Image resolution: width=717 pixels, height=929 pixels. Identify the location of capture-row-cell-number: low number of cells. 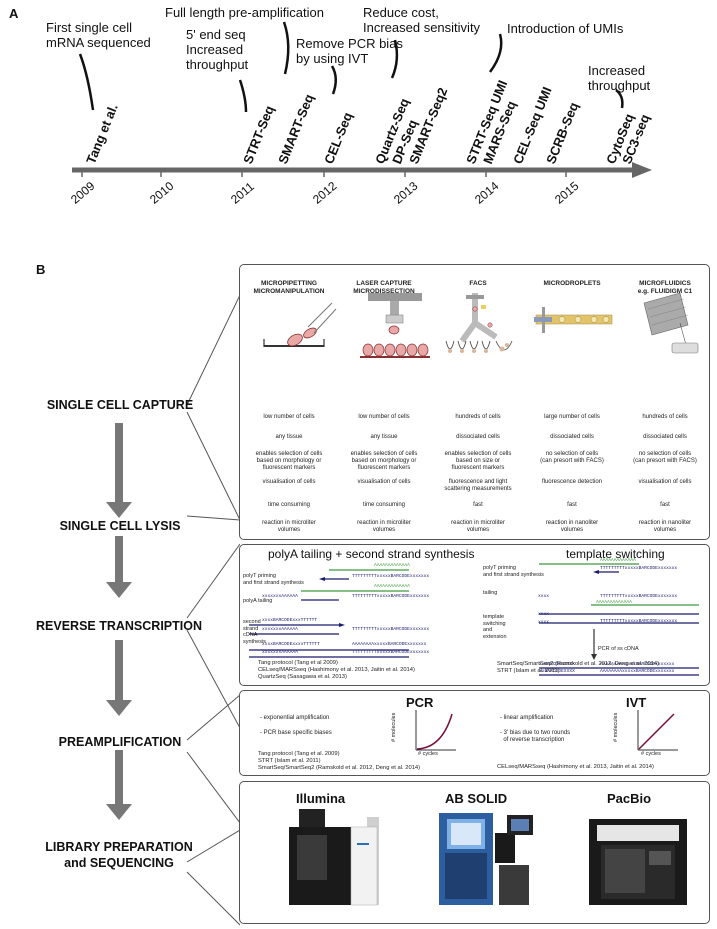
(384, 417).